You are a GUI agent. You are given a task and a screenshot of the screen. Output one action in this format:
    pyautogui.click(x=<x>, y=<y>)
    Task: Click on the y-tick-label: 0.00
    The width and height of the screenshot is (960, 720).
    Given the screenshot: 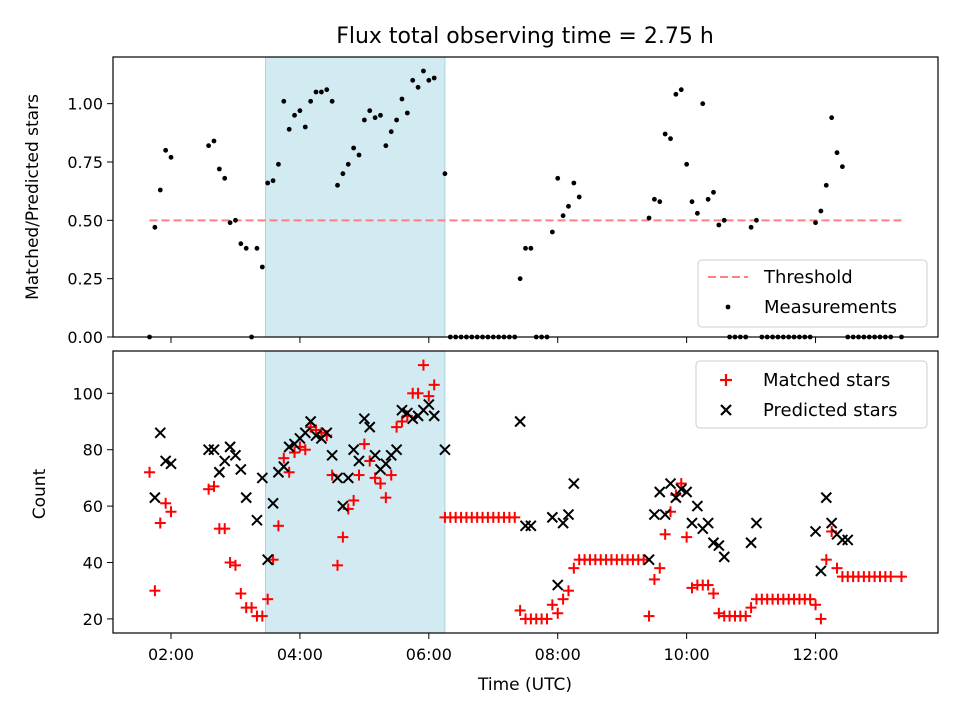 What is the action you would take?
    pyautogui.click(x=85, y=337)
    